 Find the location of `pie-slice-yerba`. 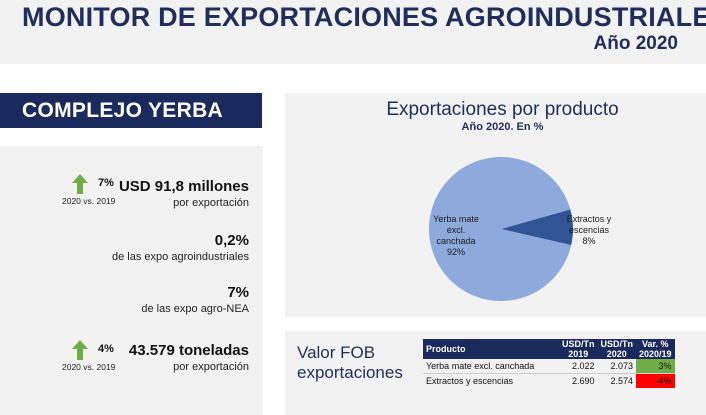

pie-slice-yerba is located at coordinates (500, 228).